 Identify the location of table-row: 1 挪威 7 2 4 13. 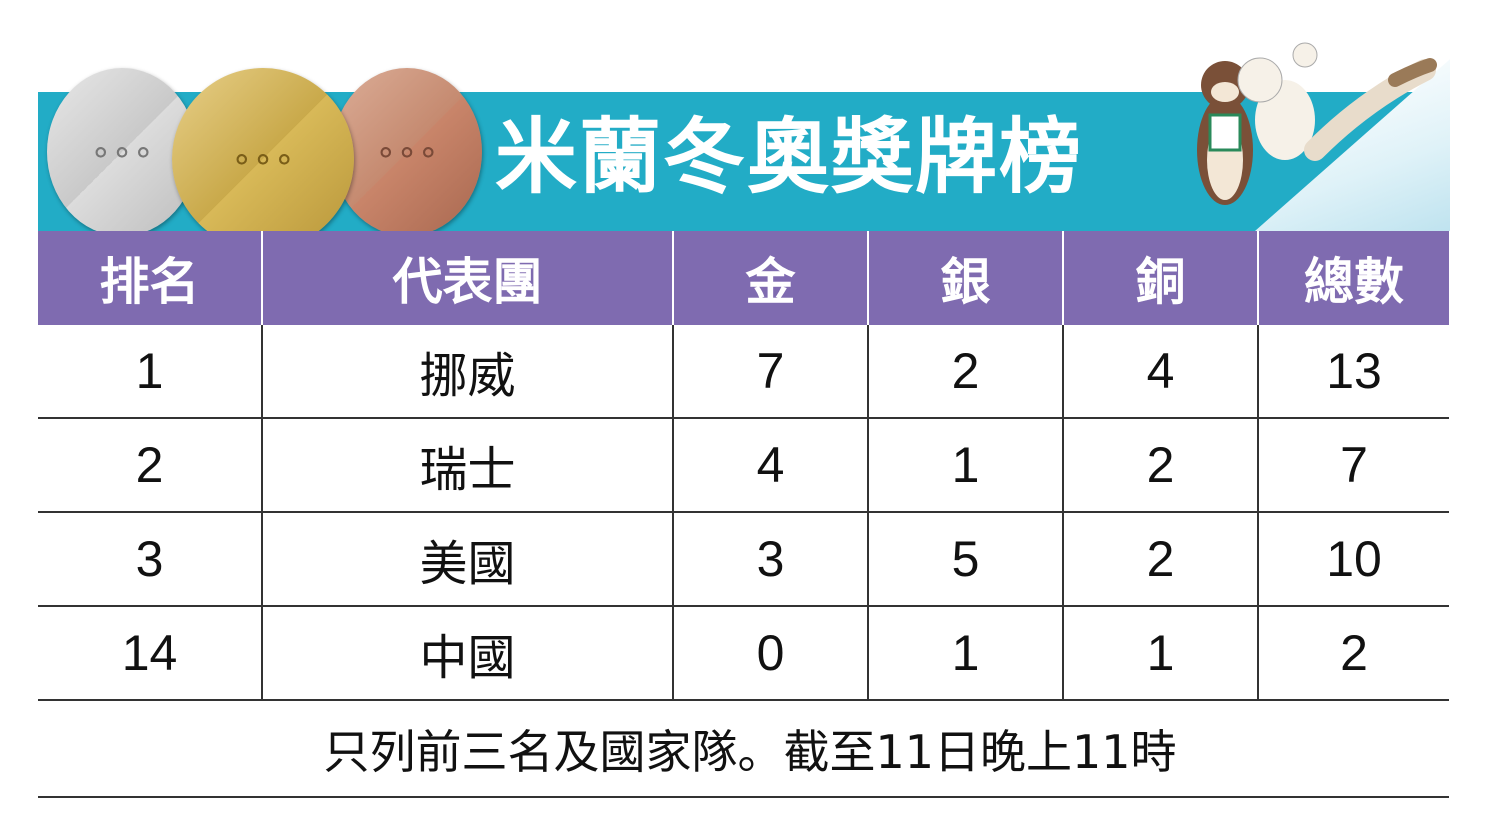
(743, 372).